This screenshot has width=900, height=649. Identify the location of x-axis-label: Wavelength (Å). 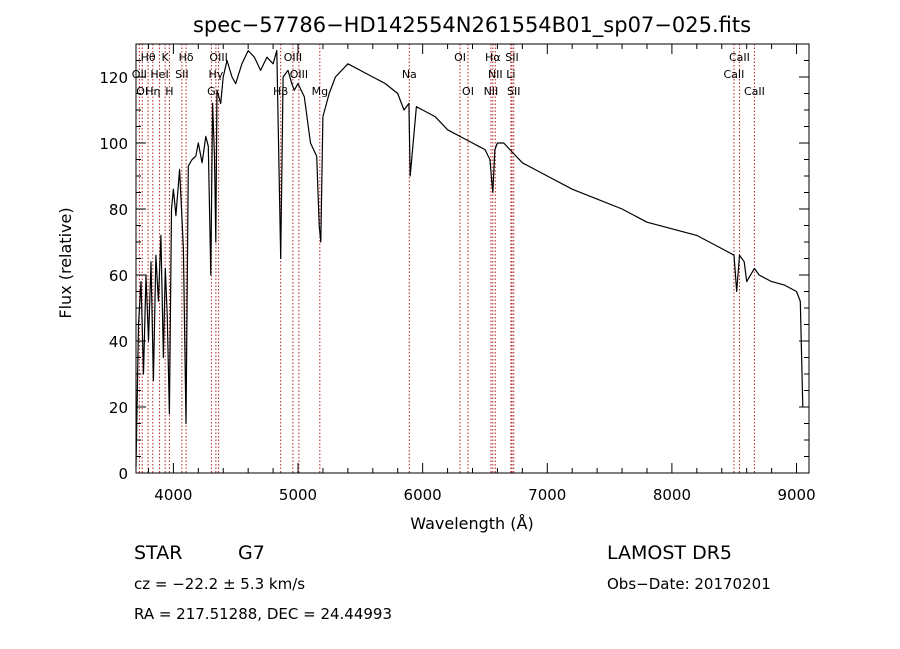
(471, 523).